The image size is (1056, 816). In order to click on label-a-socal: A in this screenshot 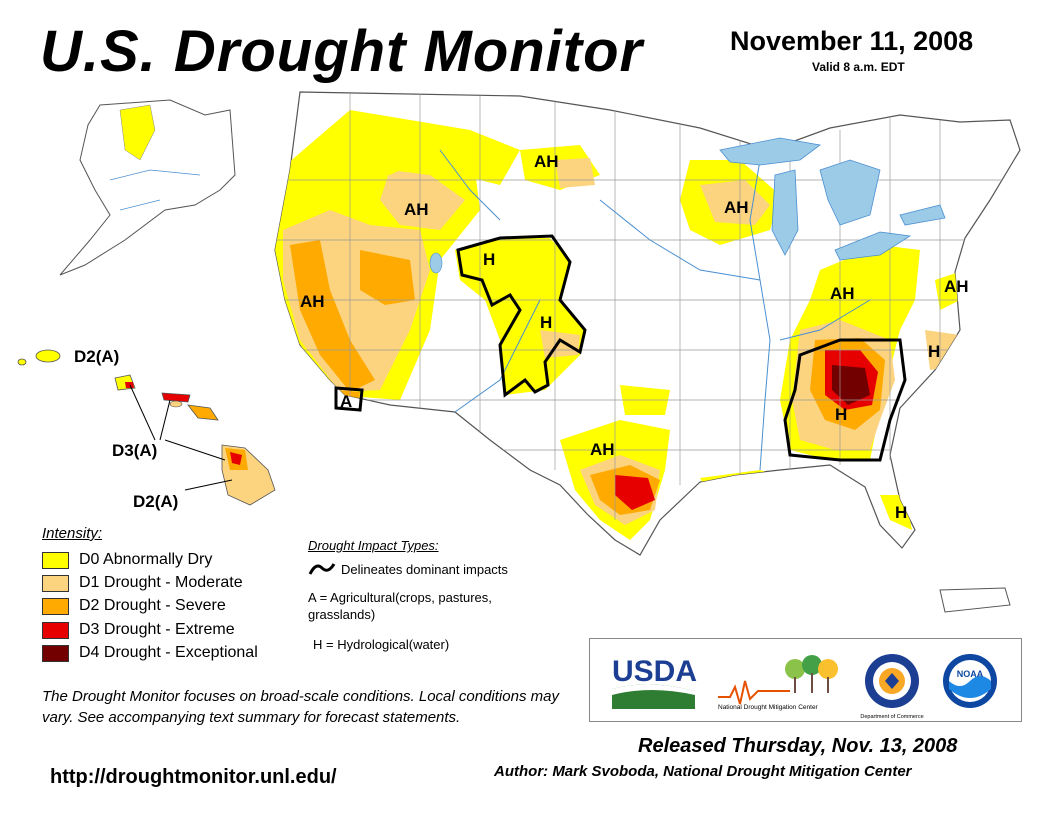, I will do `click(346, 401)`.